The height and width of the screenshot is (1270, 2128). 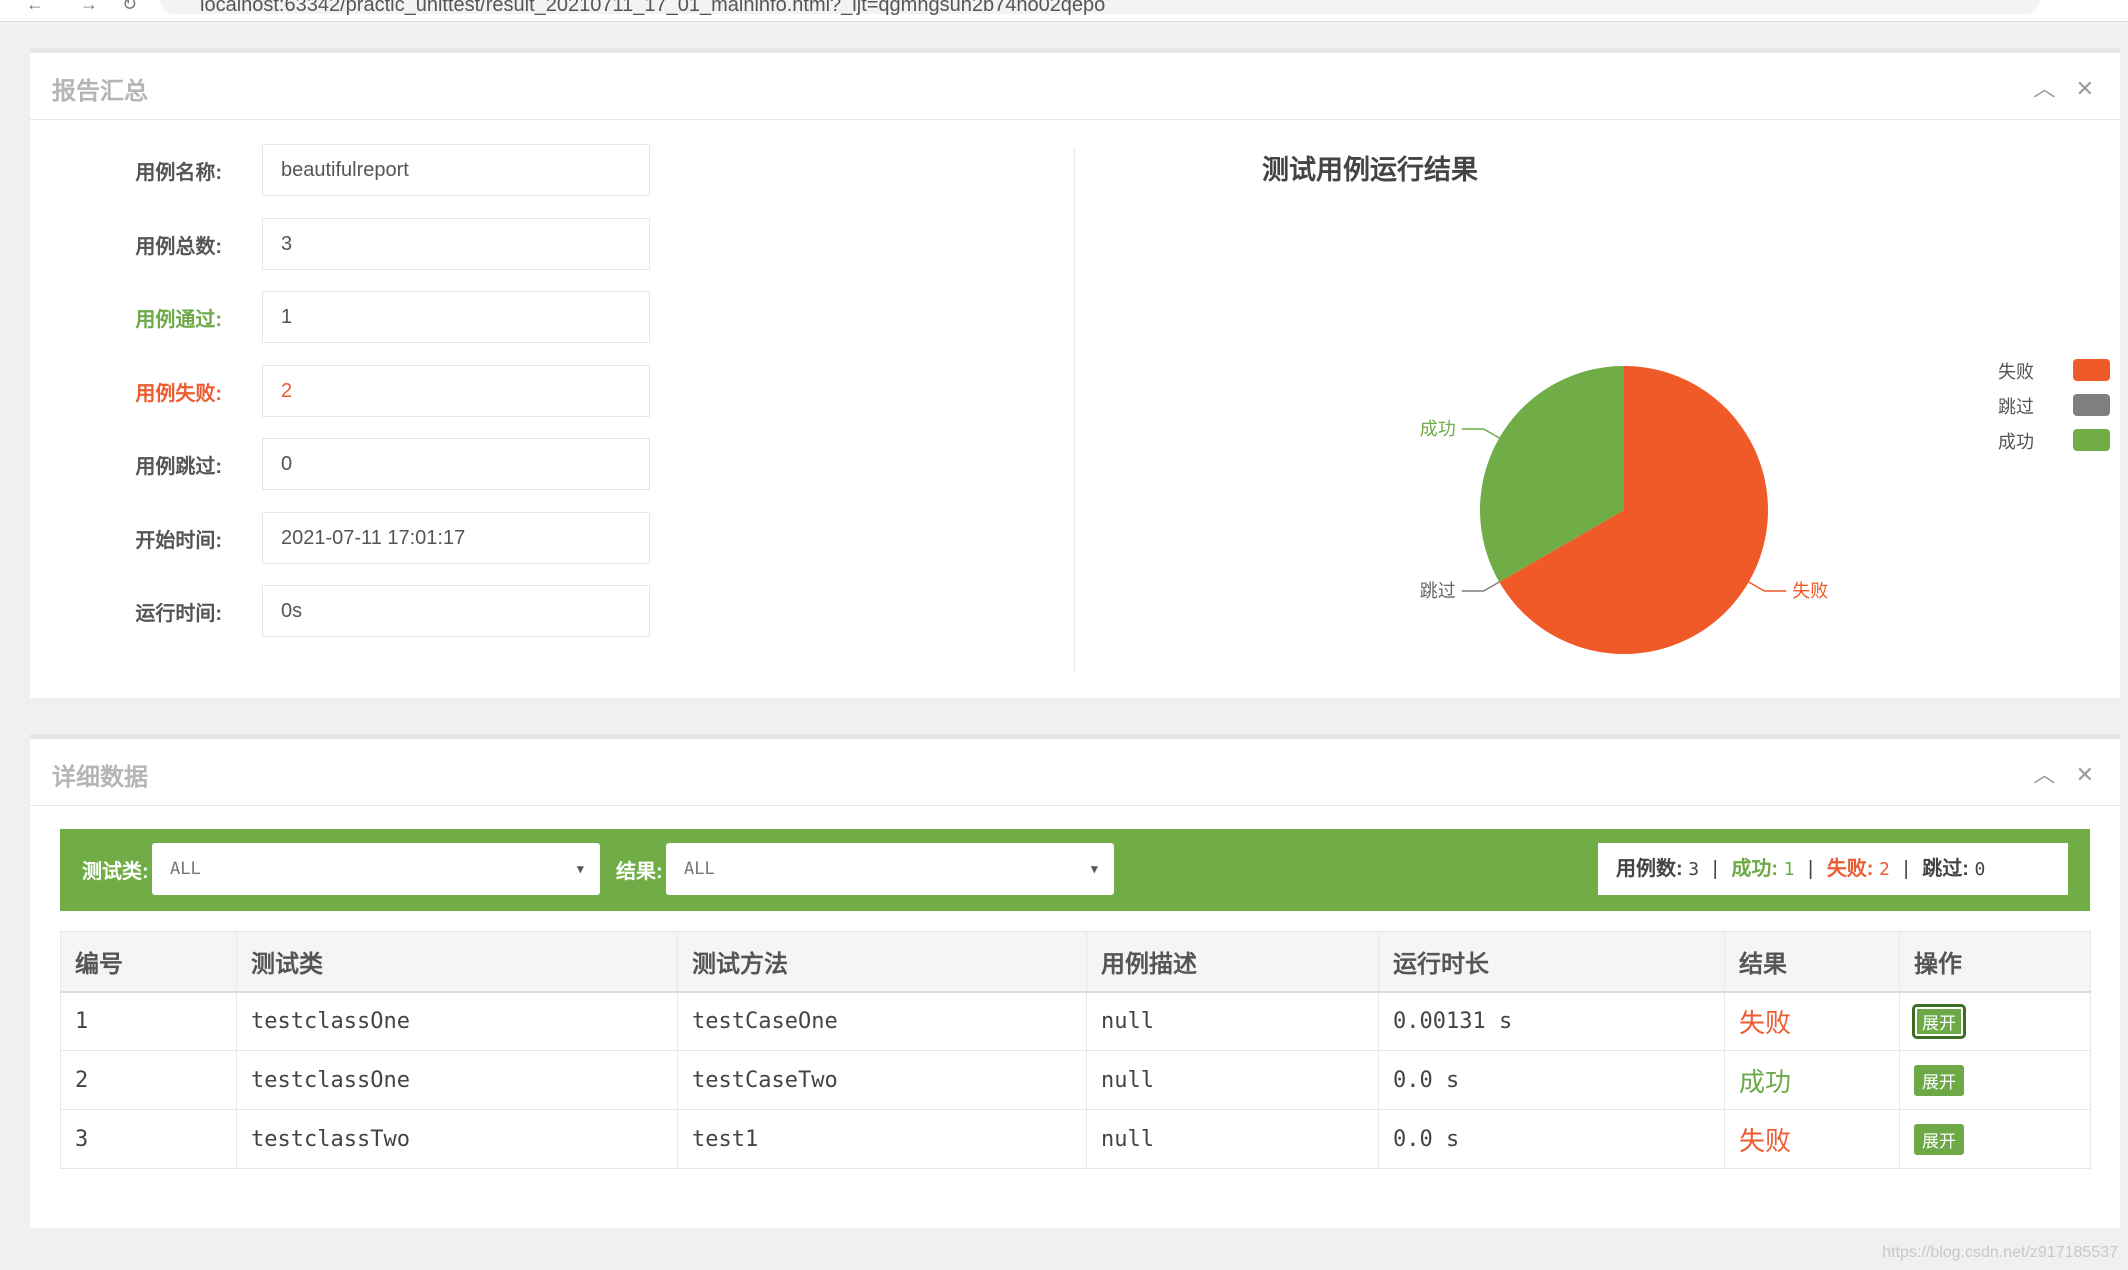 I want to click on cell-id: 1, so click(x=148, y=1021).